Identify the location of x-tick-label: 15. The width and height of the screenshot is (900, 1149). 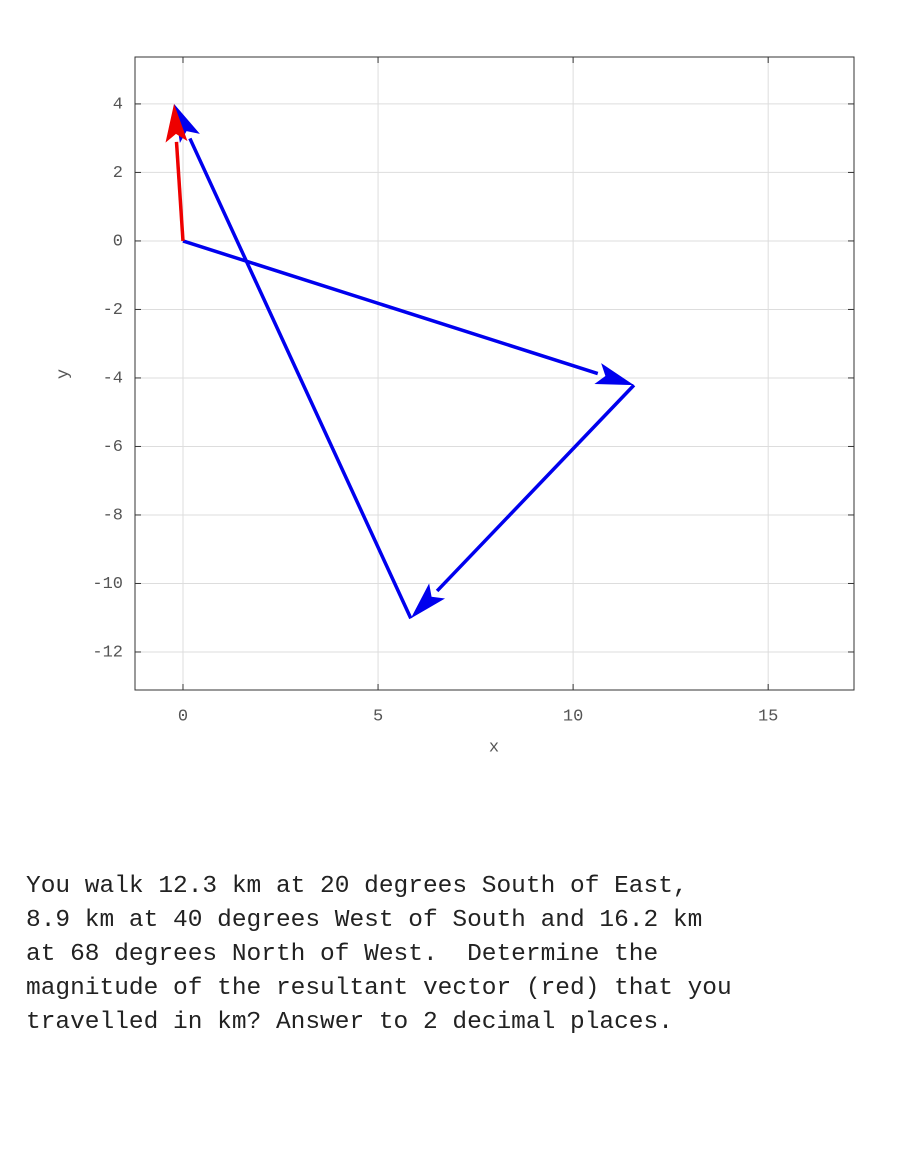
(768, 716).